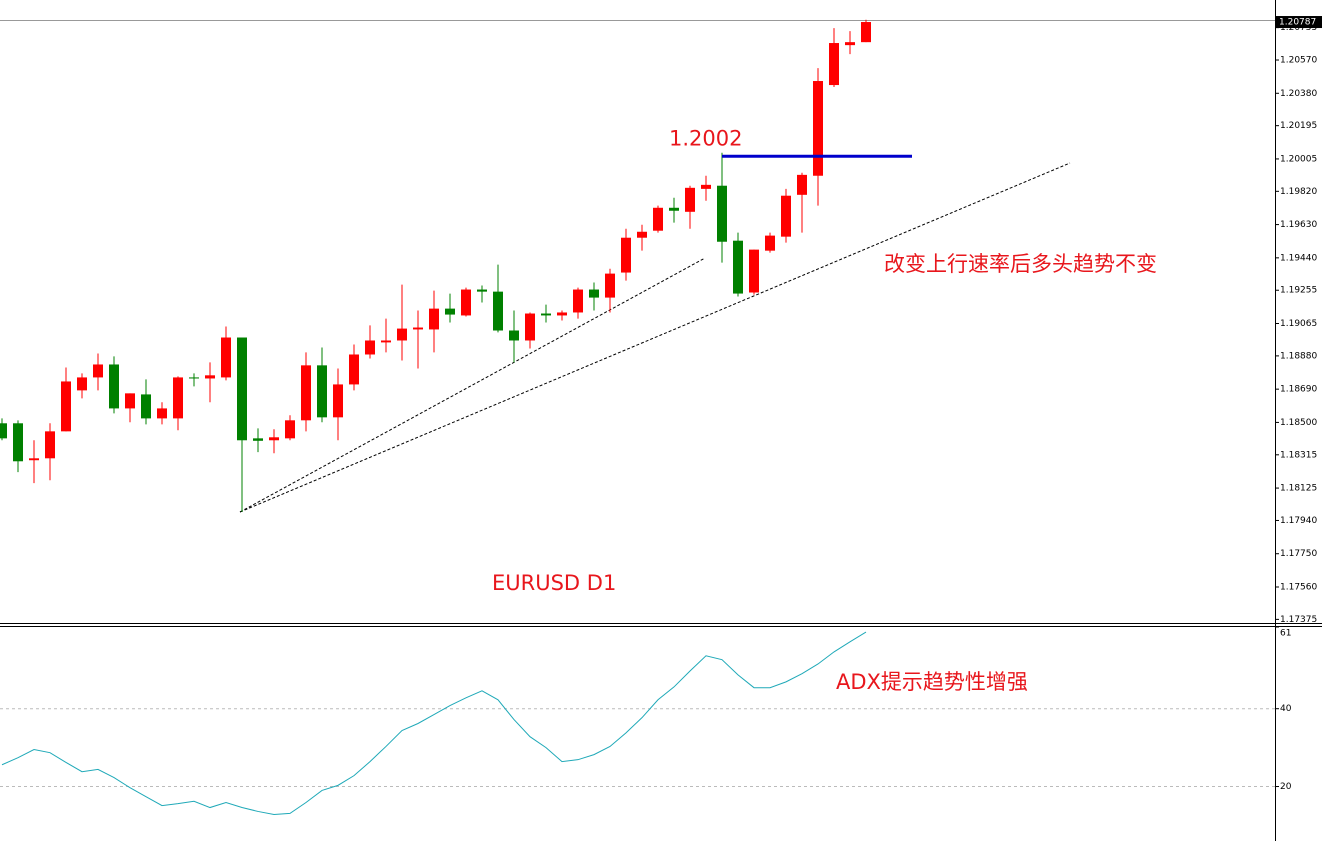 The height and width of the screenshot is (841, 1322). Describe the element at coordinates (1298, 554) in the screenshot. I see `y-tick-label: 1.17750` at that location.